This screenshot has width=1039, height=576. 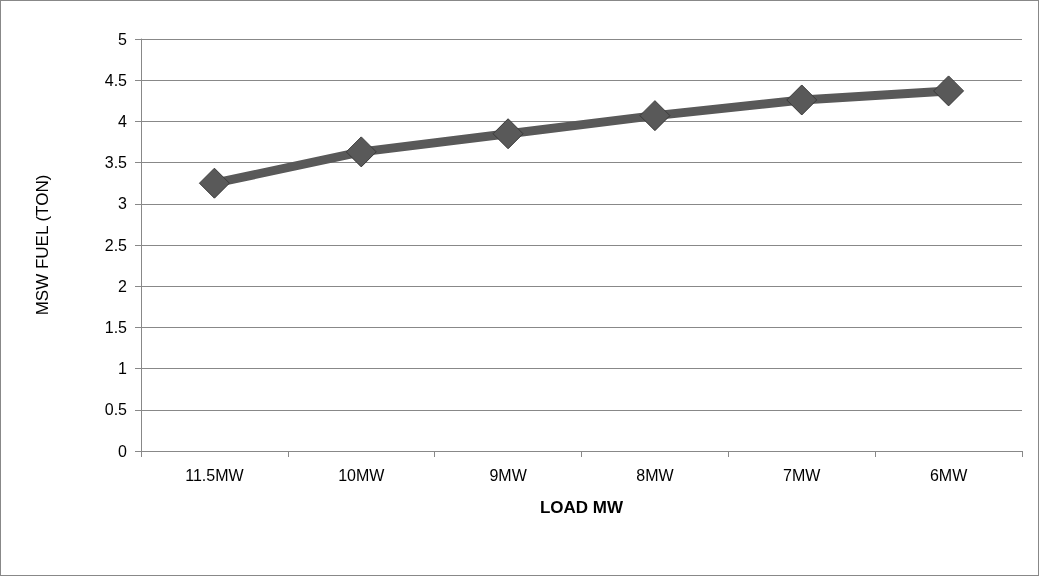 I want to click on x-tick-label: 7MW, so click(x=802, y=475).